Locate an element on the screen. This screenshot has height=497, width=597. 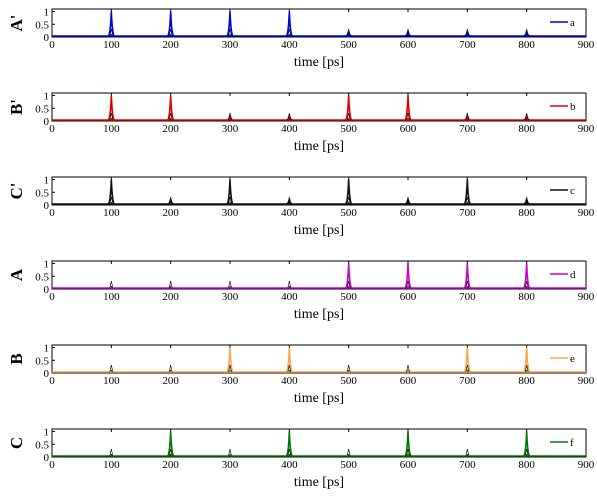
legend-label: a is located at coordinates (572, 23).